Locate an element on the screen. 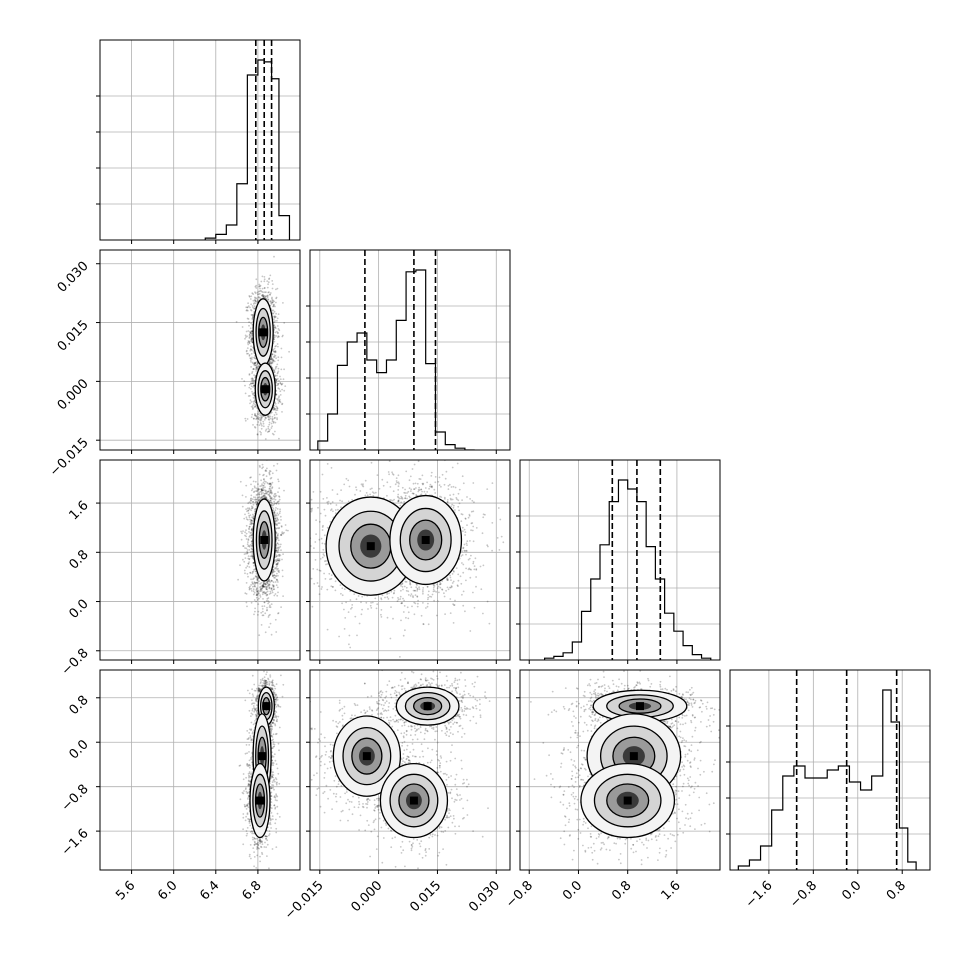  grid is located at coordinates (410, 350).